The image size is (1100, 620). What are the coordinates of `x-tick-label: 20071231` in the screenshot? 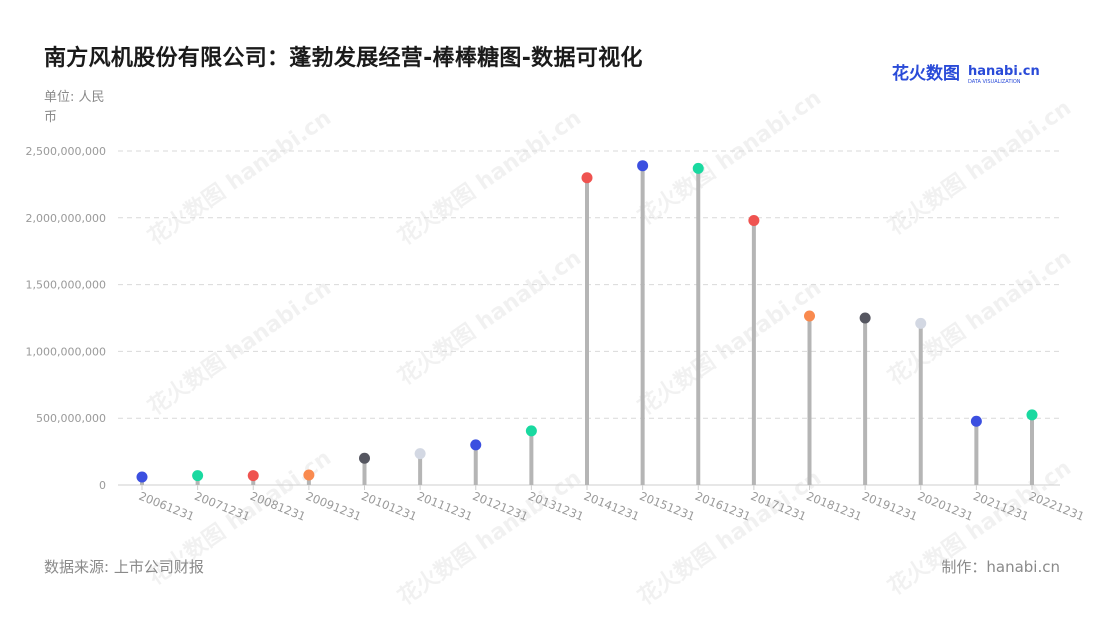 It's located at (223, 506).